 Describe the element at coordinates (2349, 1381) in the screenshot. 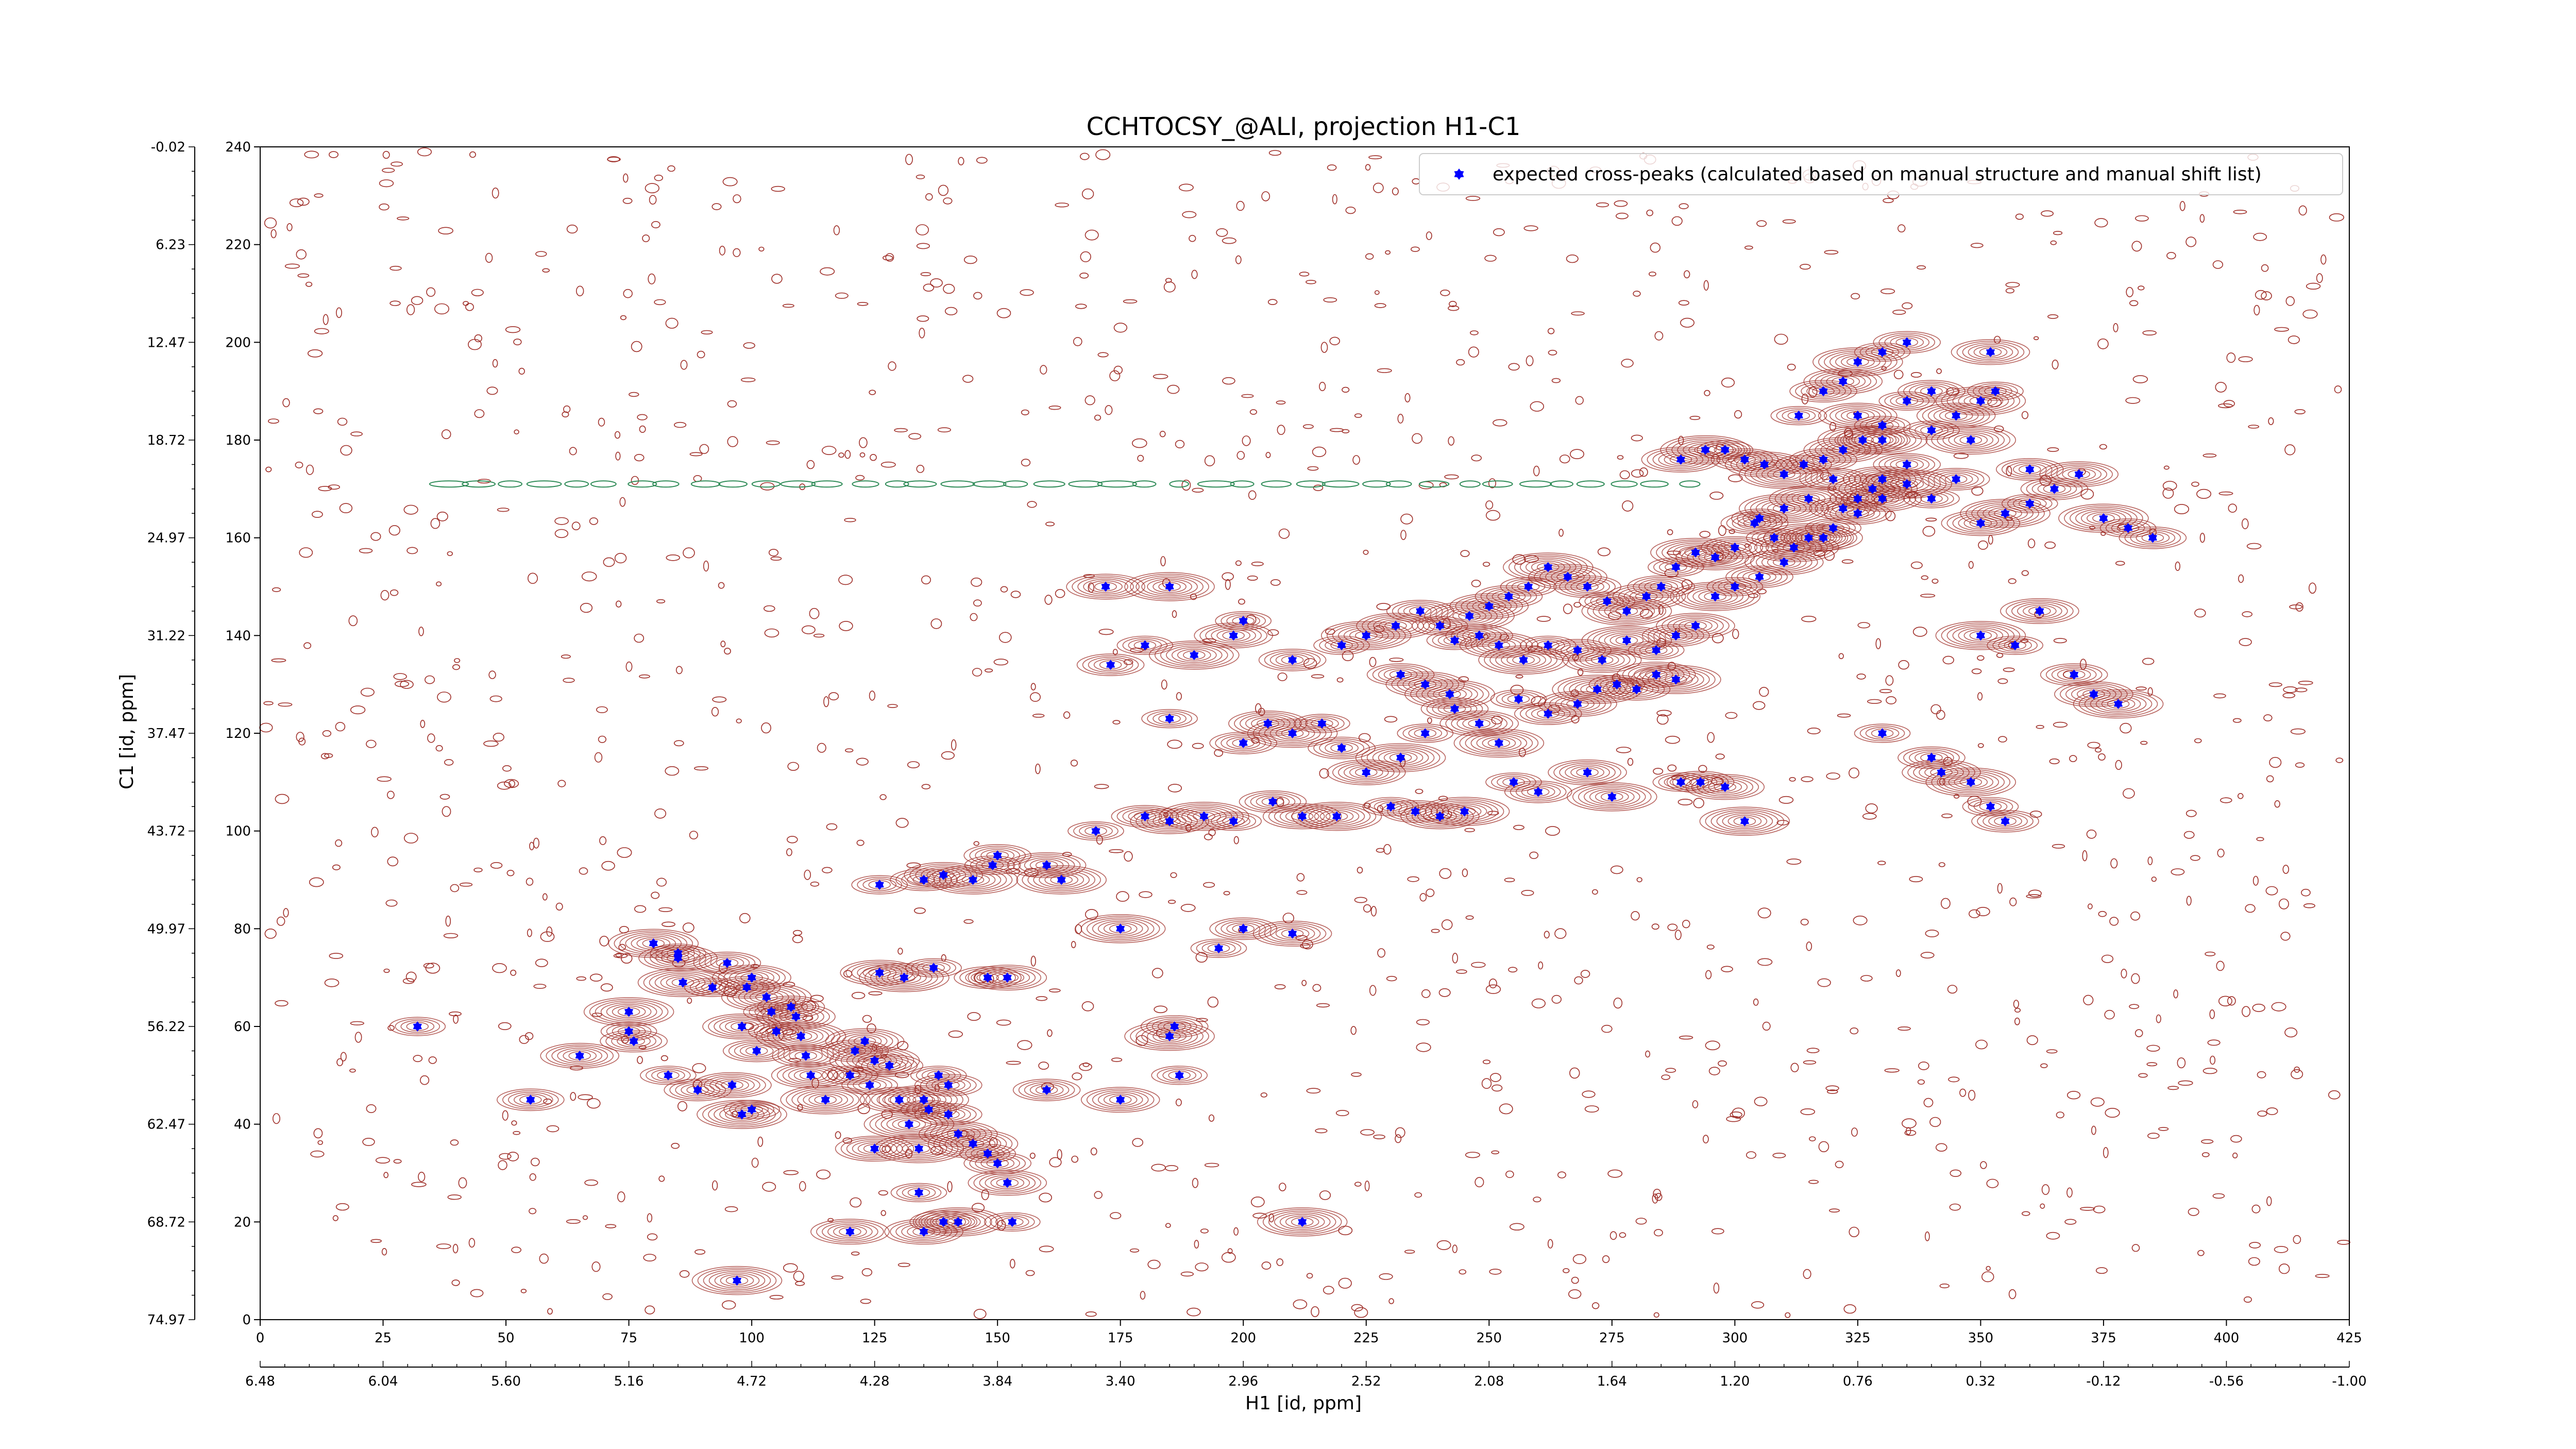

I see `secondary-x-tick-label: -1.00` at that location.